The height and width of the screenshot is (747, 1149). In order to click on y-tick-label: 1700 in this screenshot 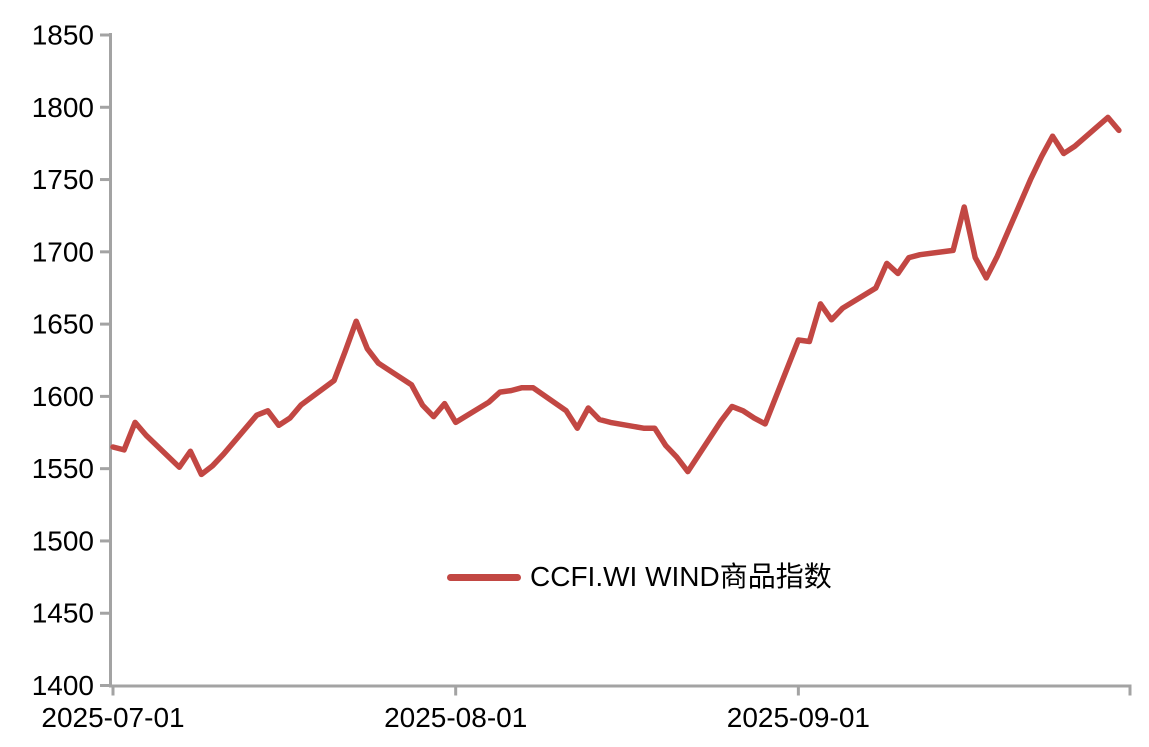, I will do `click(63, 251)`.